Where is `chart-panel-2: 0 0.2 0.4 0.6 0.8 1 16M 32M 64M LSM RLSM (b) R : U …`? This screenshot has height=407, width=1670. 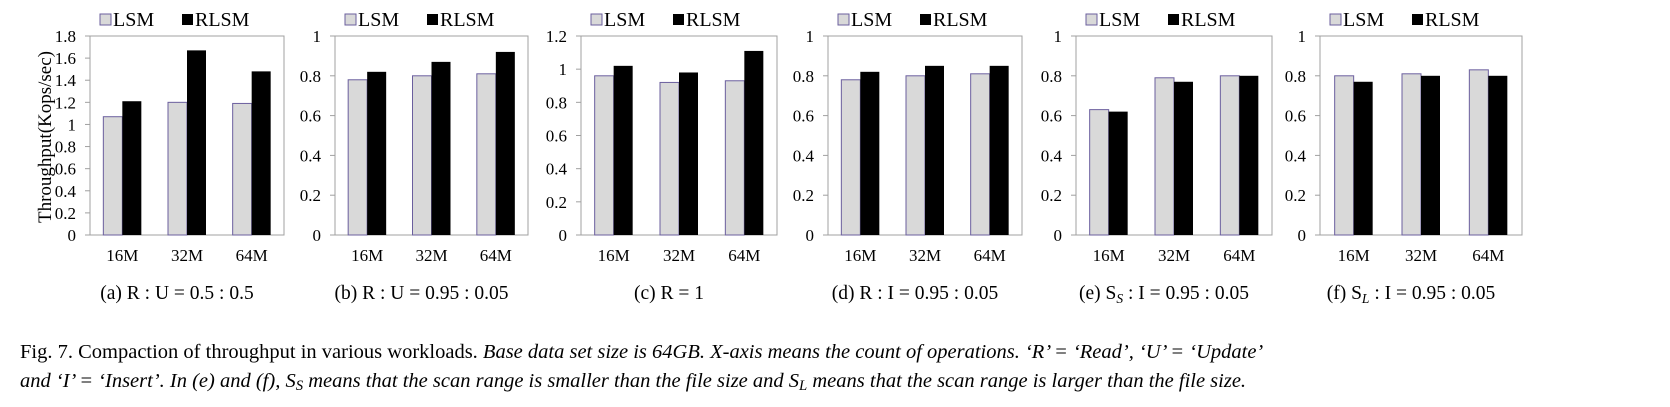 chart-panel-2: 0 0.2 0.4 0.6 0.8 1 16M 32M 64M LSM RLSM (b) R : U … is located at coordinates (414, 156).